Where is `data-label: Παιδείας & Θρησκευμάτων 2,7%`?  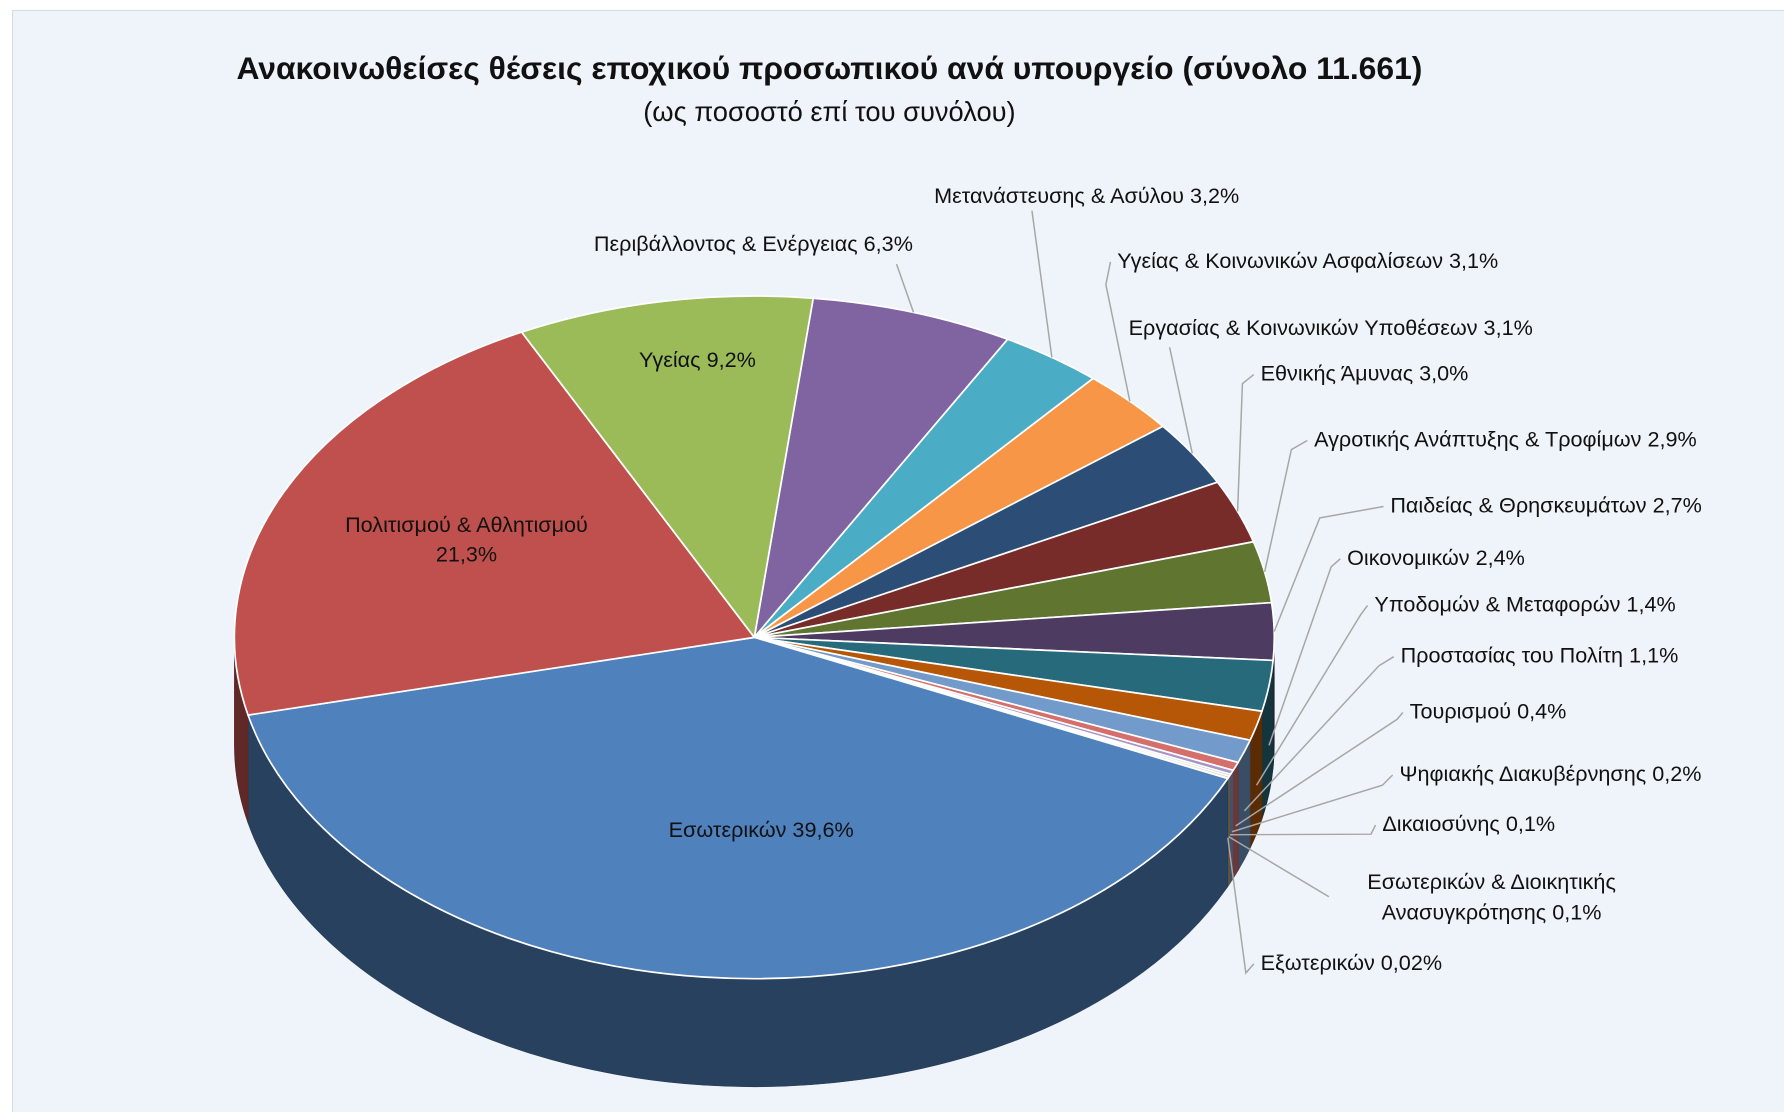 data-label: Παιδείας & Θρησκευμάτων 2,7% is located at coordinates (1546, 504).